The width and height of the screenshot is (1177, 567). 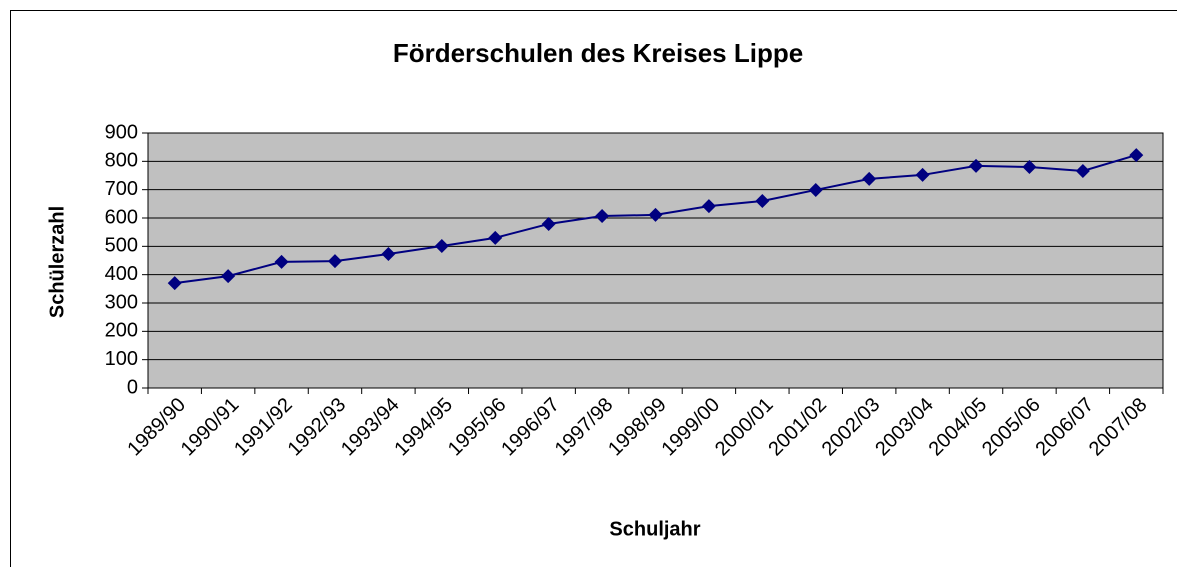 I want to click on y-axis-title: Schülerzahl, so click(x=57, y=262).